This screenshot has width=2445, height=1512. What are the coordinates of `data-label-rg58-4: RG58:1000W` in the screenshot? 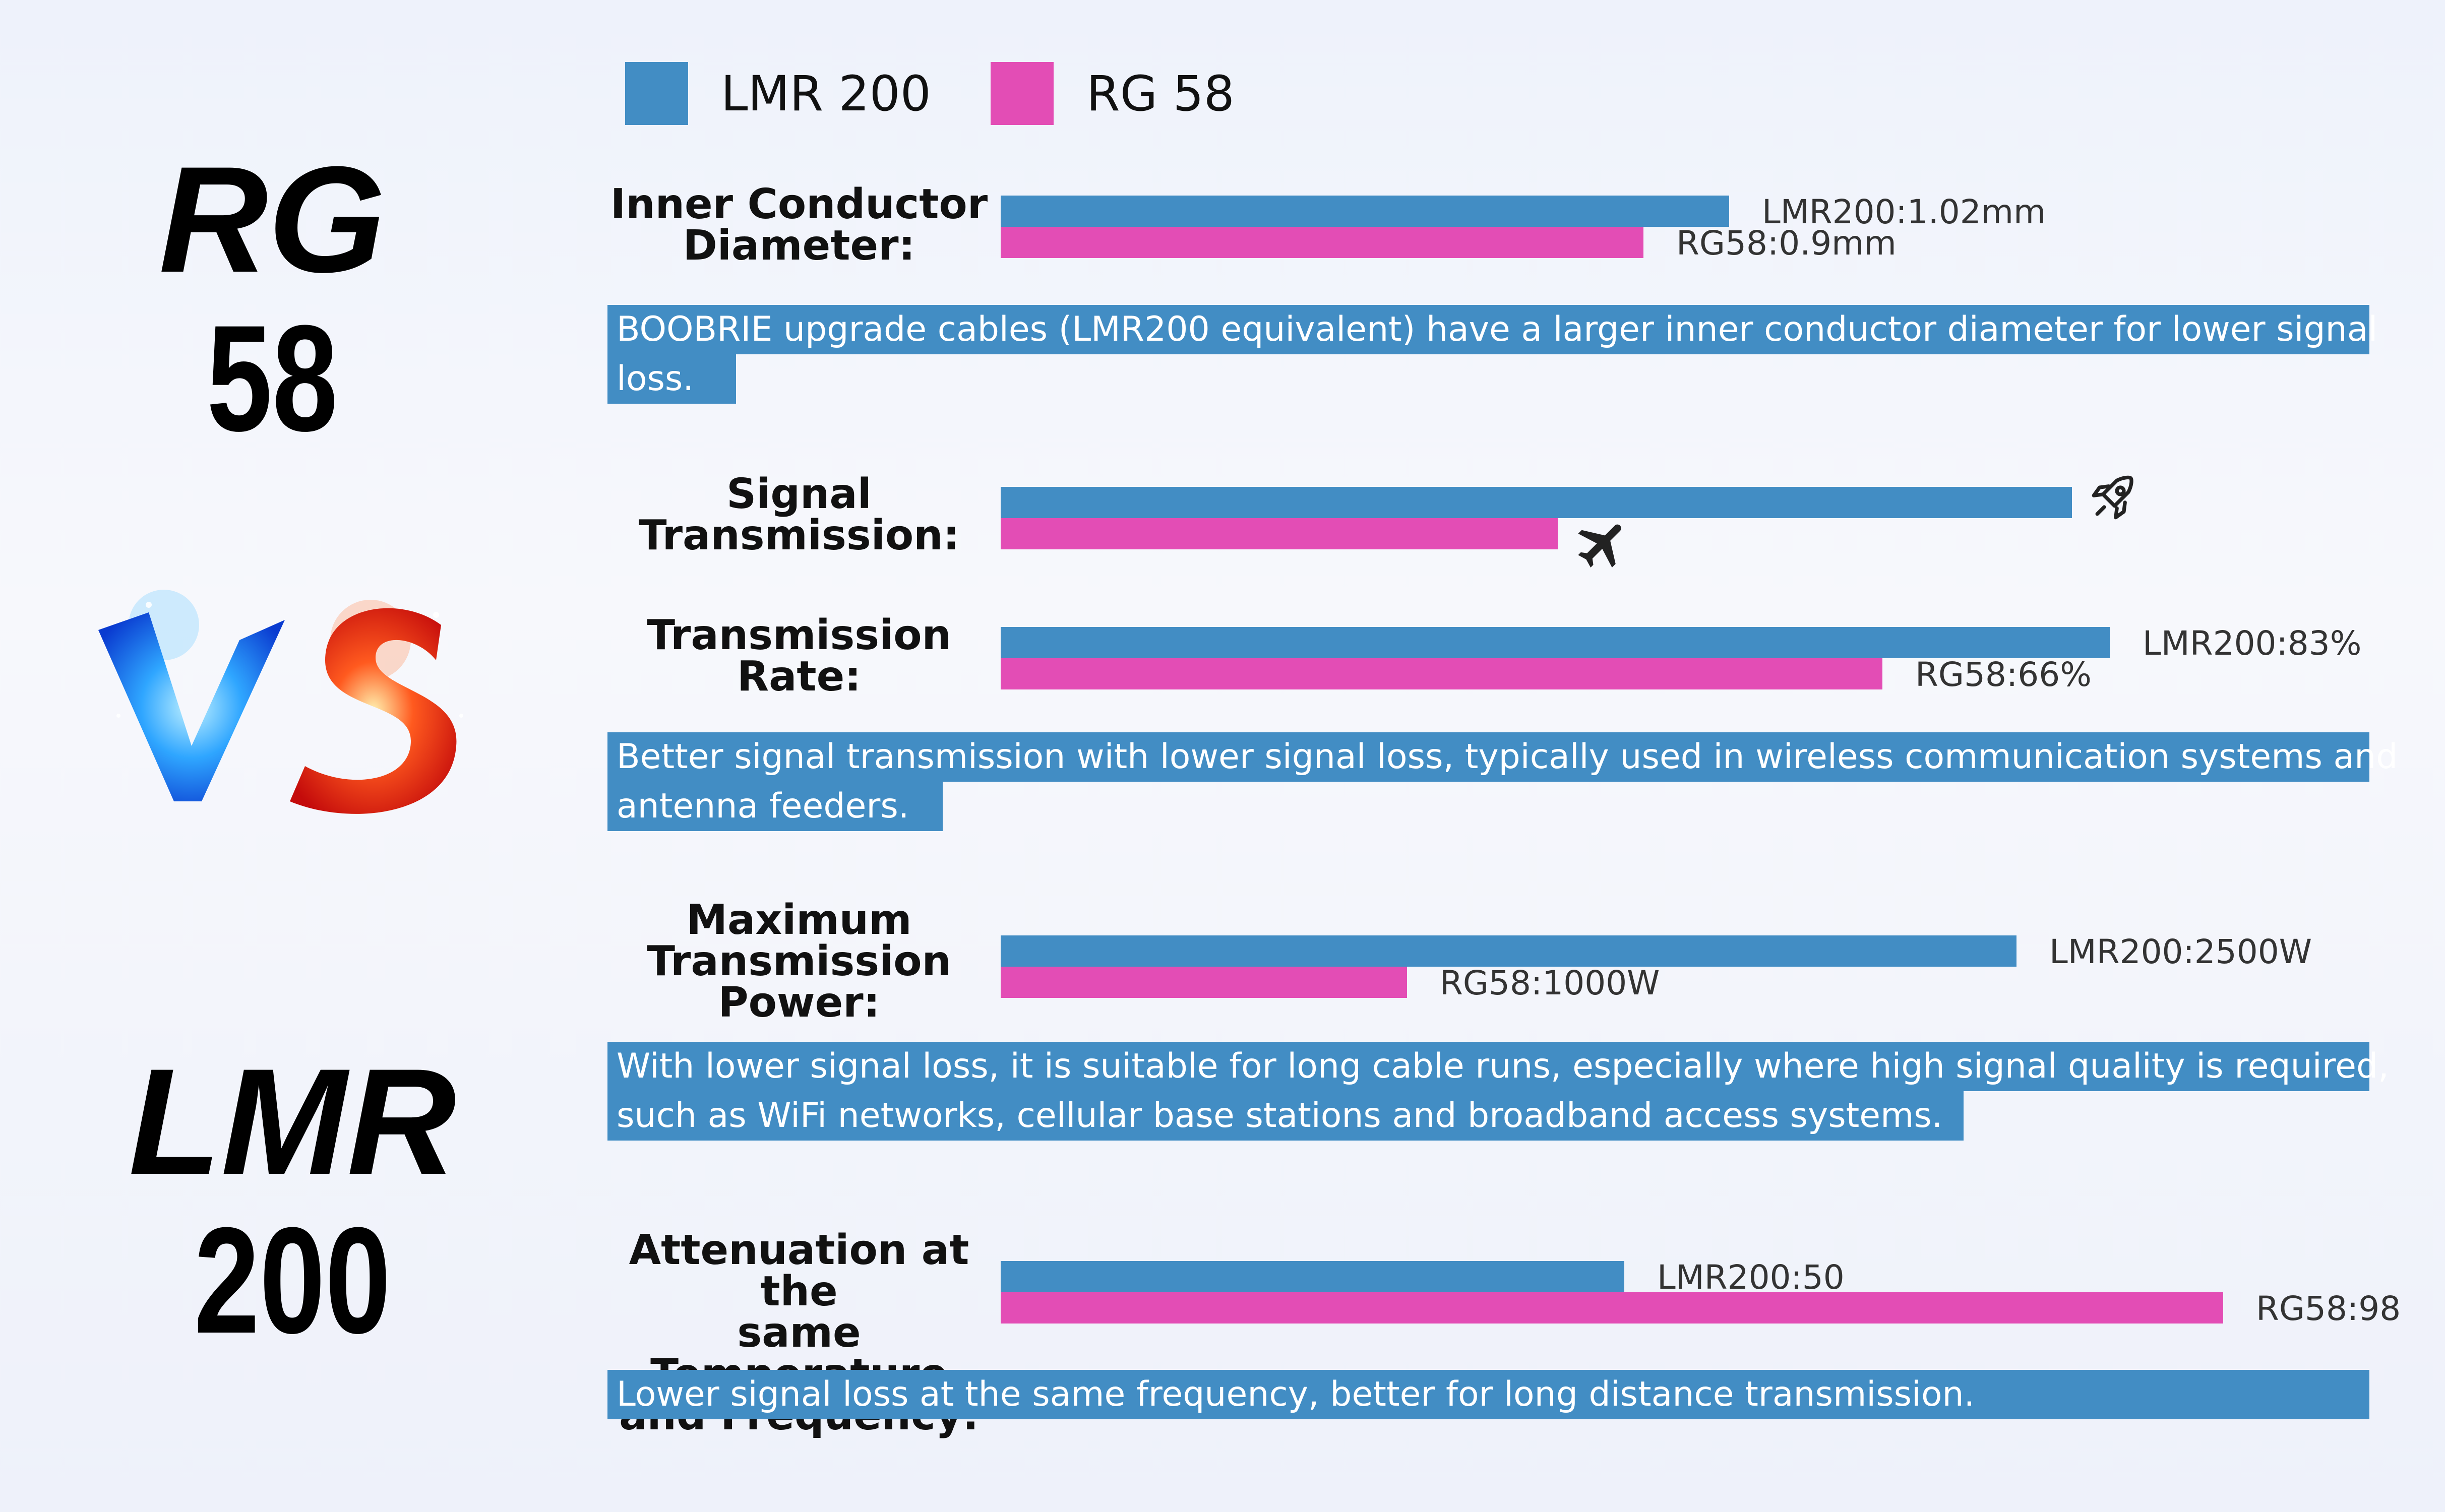 It's located at (1550, 983).